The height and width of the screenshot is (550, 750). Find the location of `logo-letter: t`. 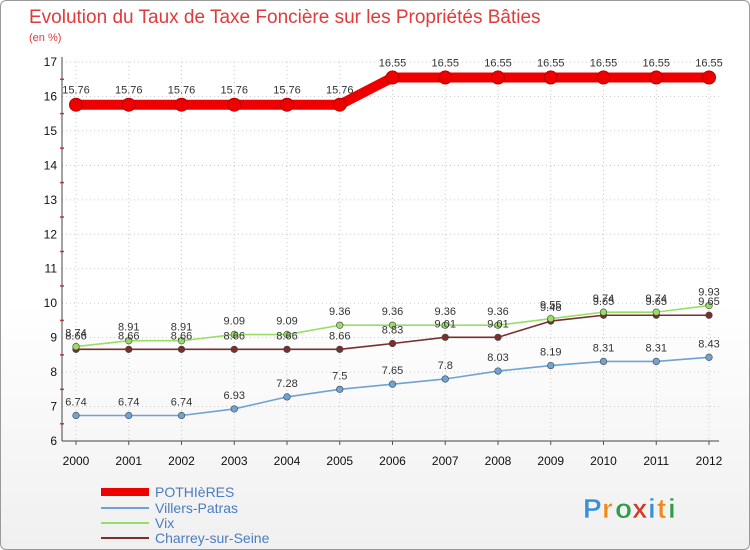

logo-letter: t is located at coordinates (661, 508).